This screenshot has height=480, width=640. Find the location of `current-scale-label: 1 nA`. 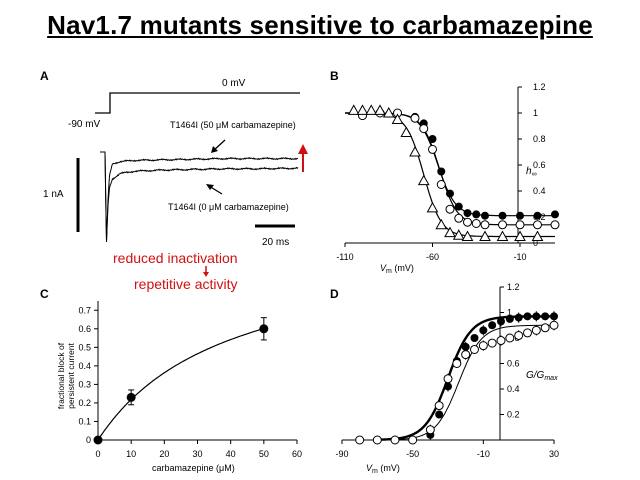

current-scale-label: 1 nA is located at coordinates (53, 194).